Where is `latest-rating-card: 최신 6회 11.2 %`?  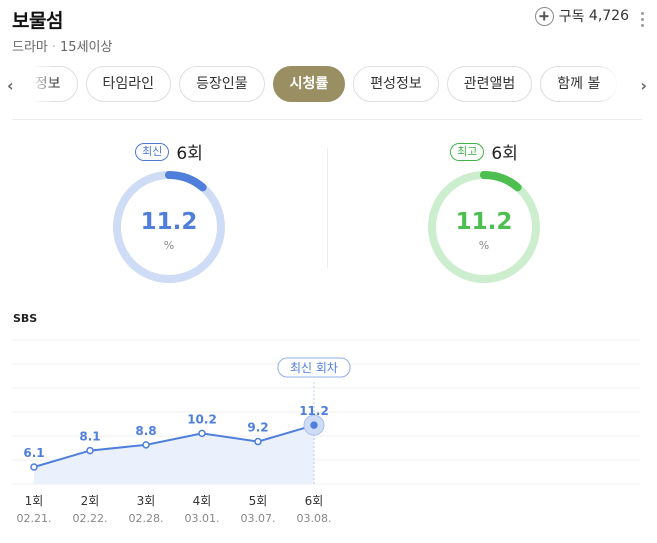
latest-rating-card: 최신 6회 11.2 % is located at coordinates (169, 211).